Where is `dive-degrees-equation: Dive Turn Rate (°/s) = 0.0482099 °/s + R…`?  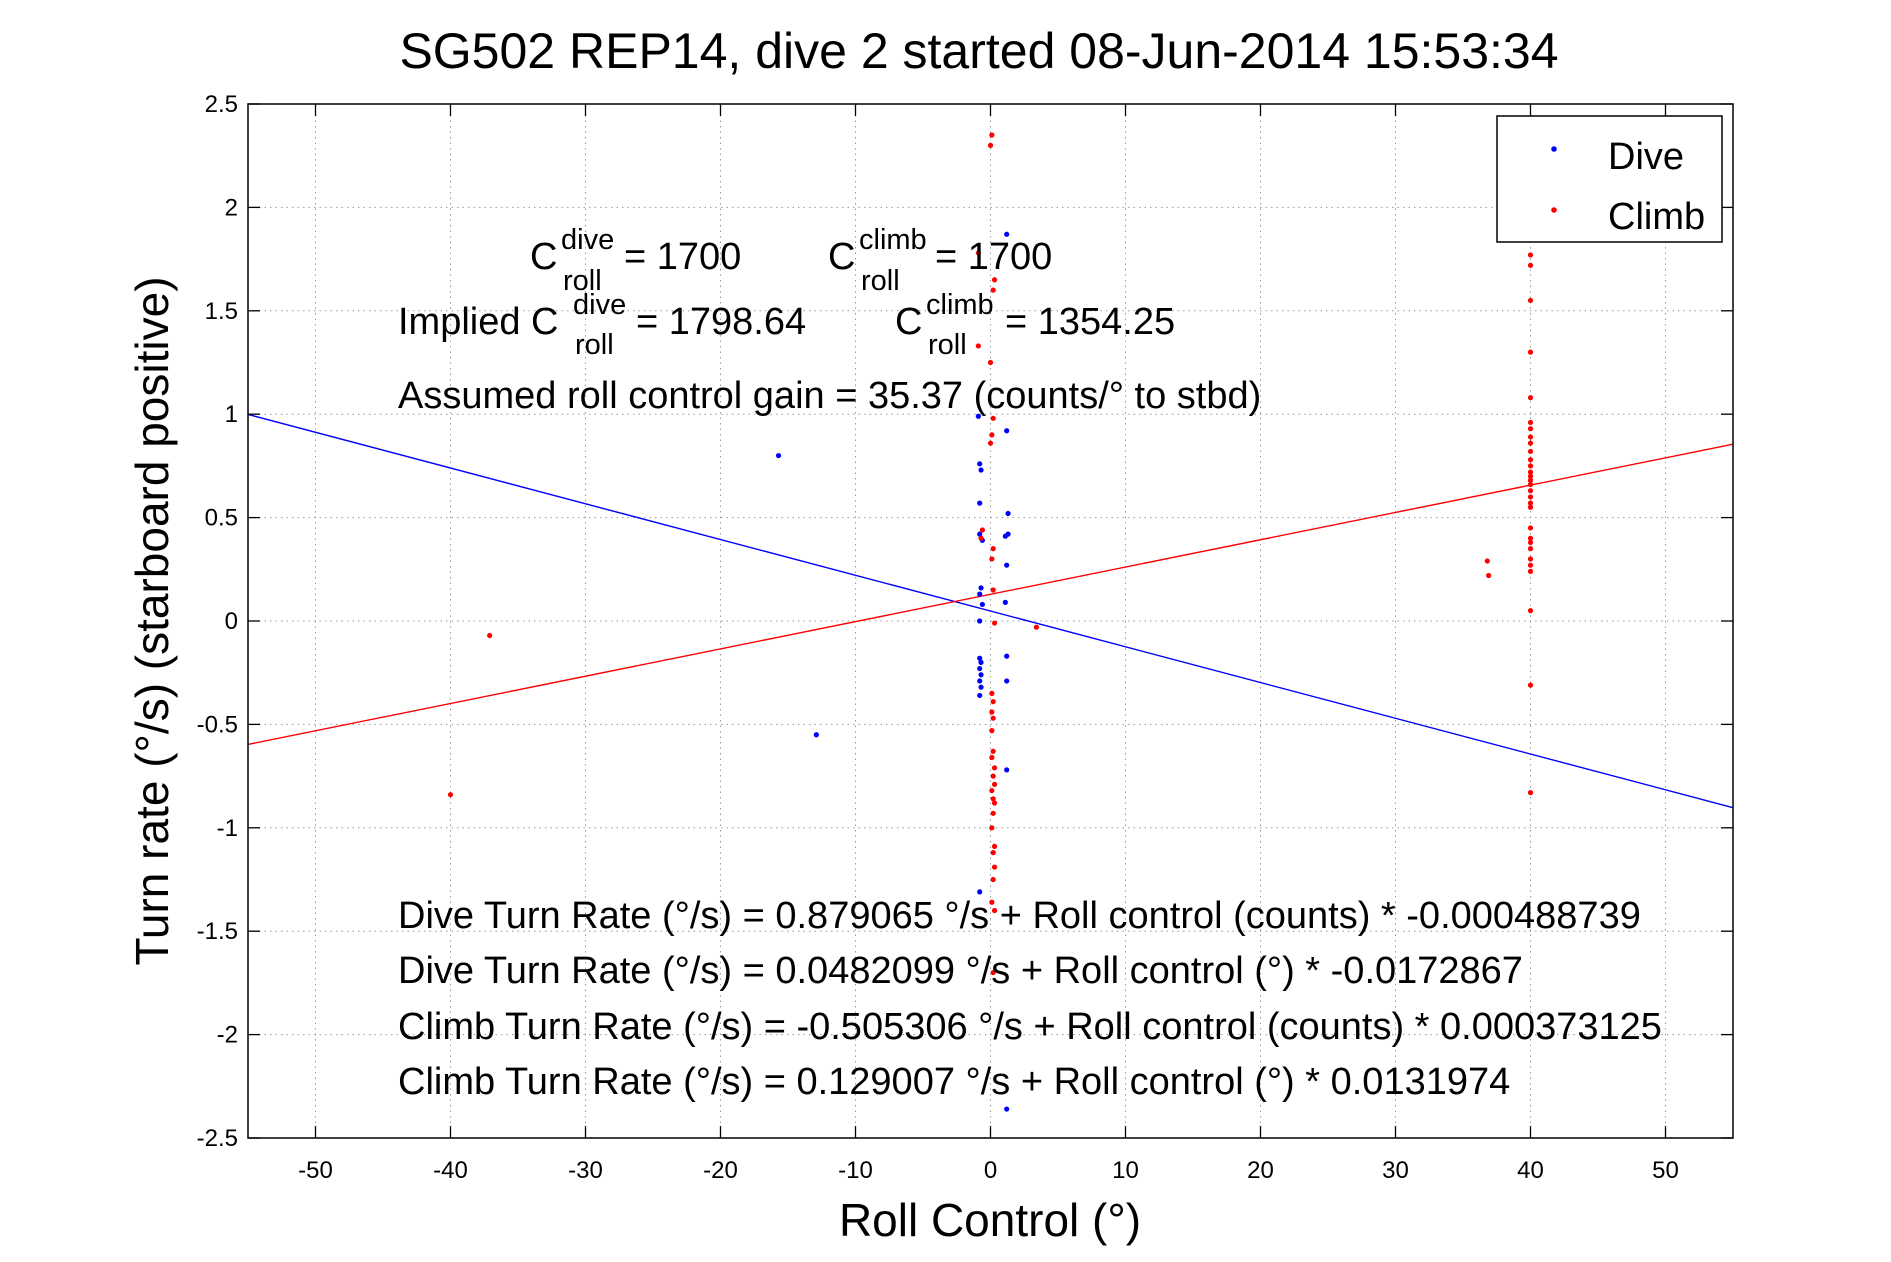 dive-degrees-equation: Dive Turn Rate (°/s) = 0.0482099 °/s + R… is located at coordinates (960, 971).